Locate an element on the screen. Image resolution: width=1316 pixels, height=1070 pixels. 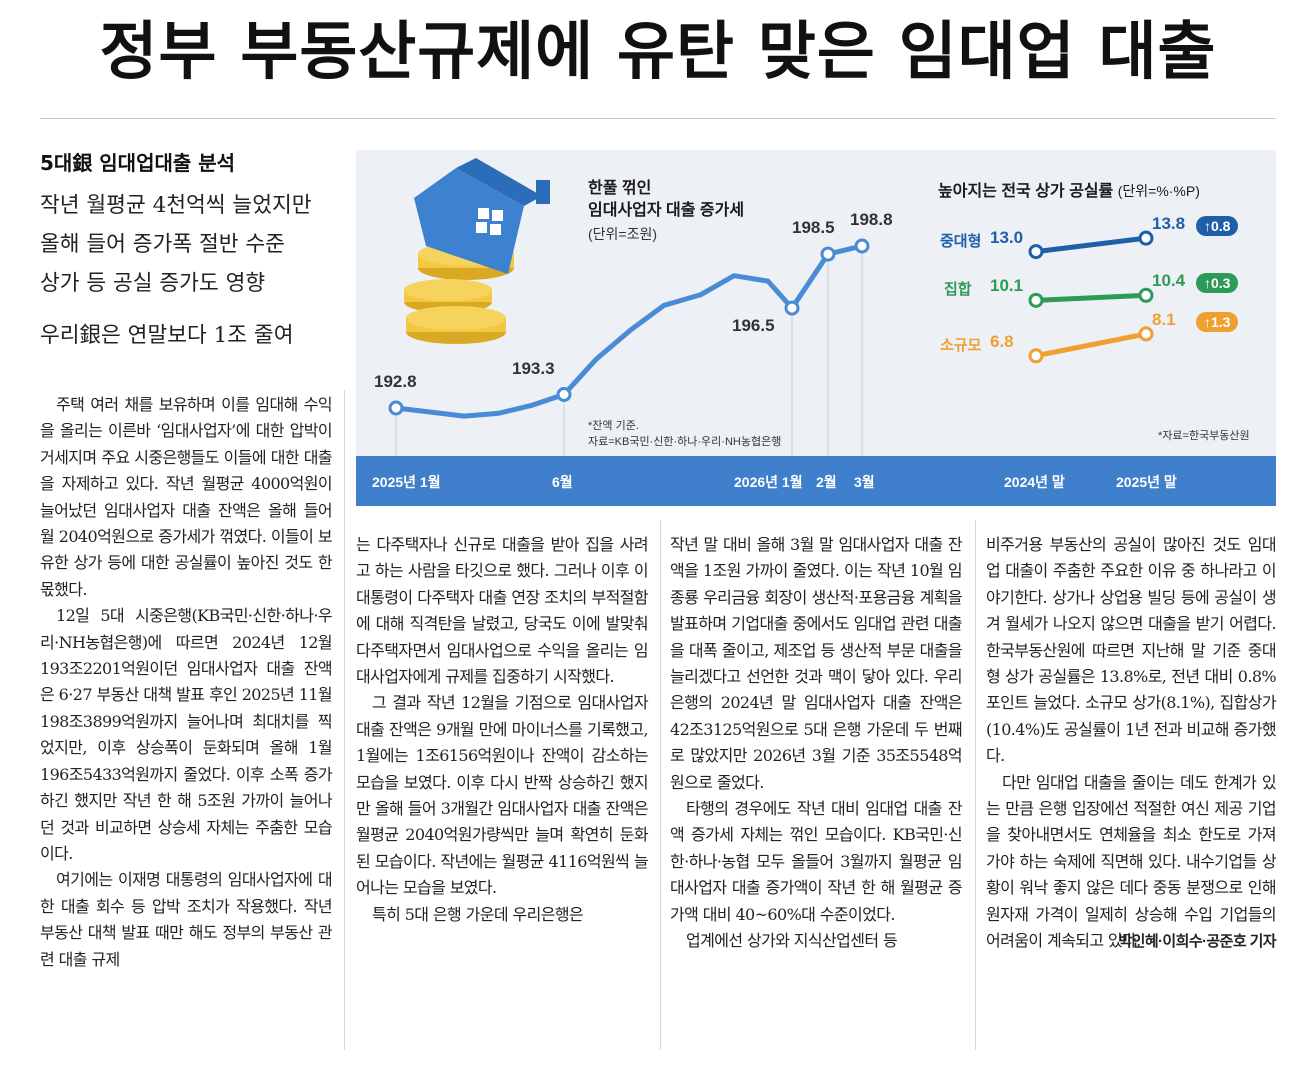
deck-line: 올해 들어 증가폭 절반 수준 is located at coordinates (162, 244).